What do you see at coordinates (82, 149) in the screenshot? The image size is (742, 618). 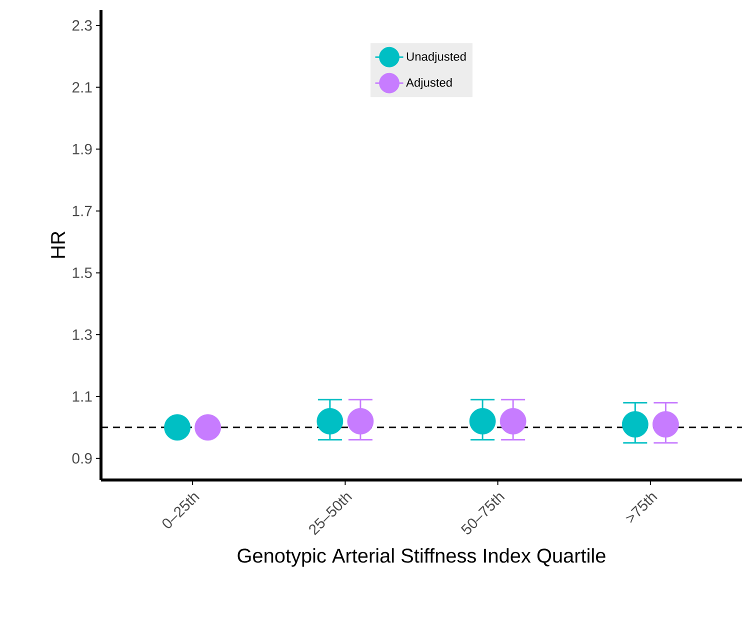 I see `y-tick-label: 1.9` at bounding box center [82, 149].